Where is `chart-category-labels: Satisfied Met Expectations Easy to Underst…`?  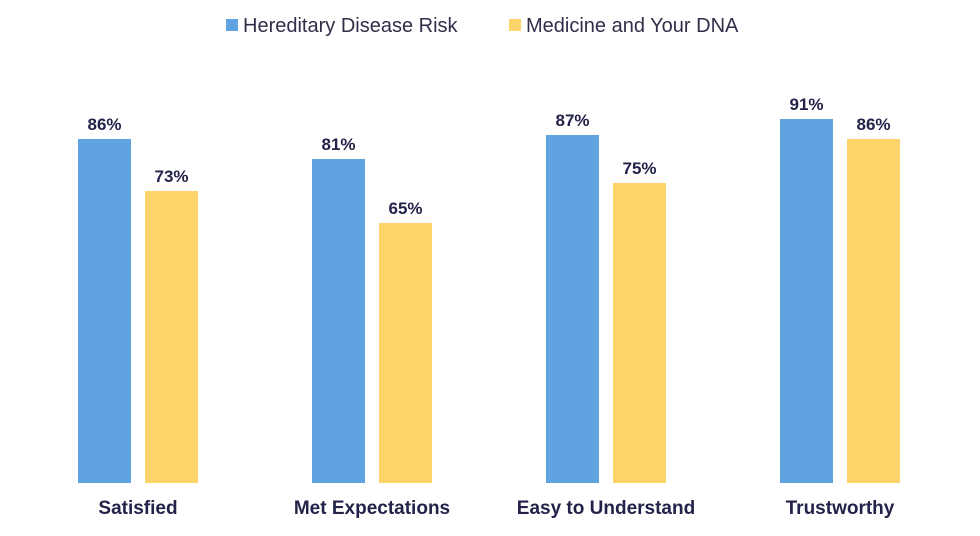
chart-category-labels: Satisfied Met Expectations Easy to Underst… is located at coordinates (496, 508).